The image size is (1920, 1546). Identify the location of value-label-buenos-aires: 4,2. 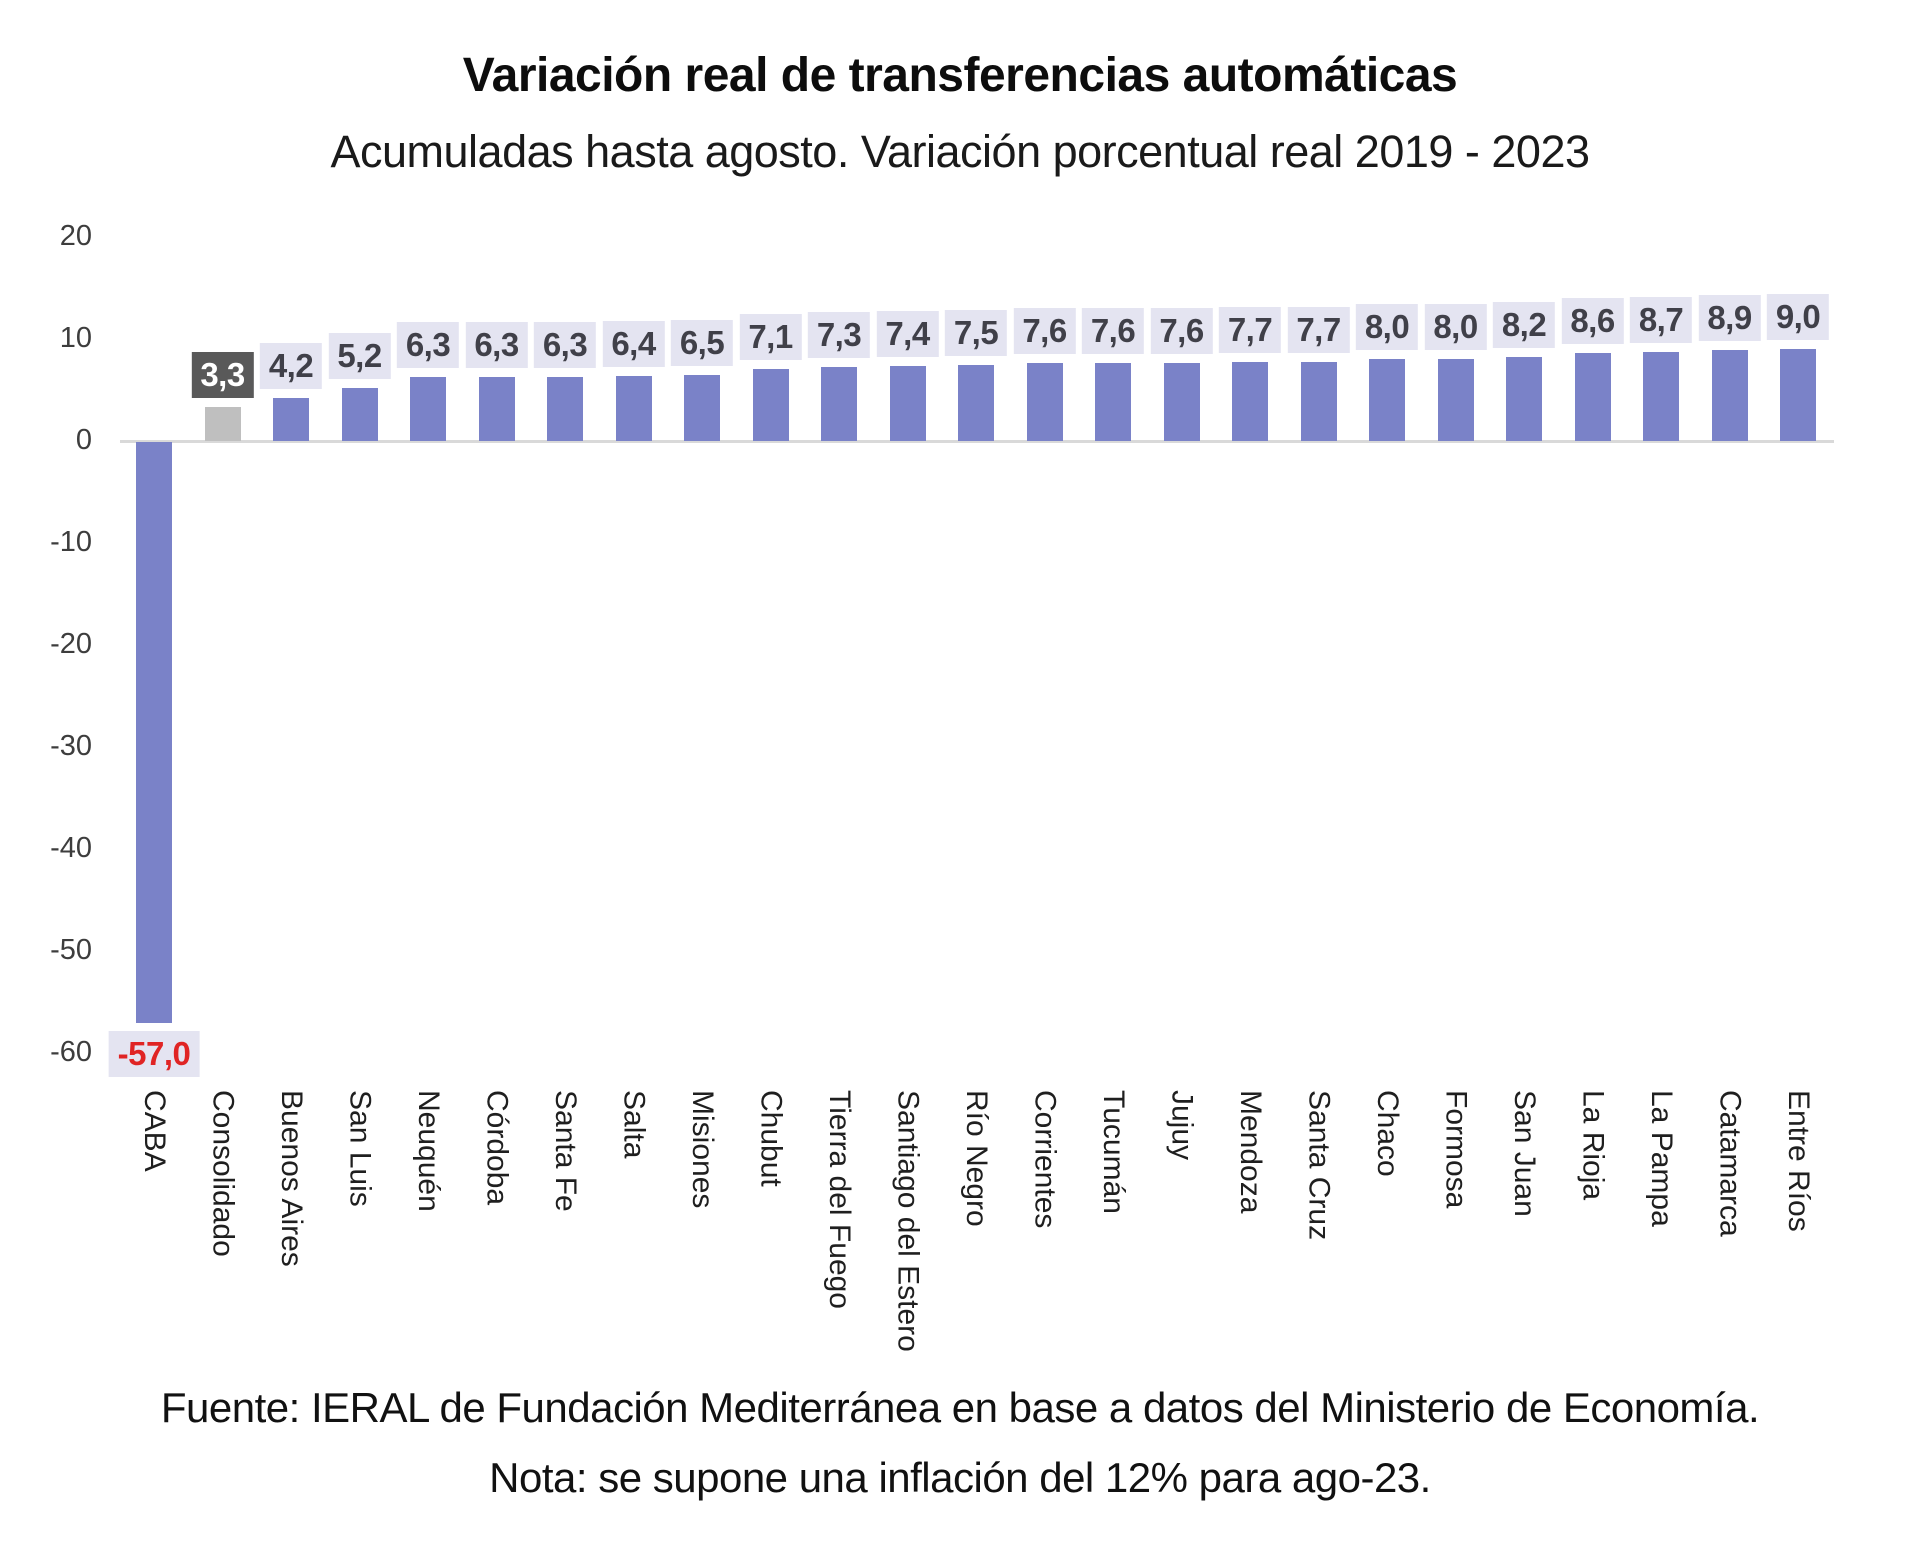
(291, 366).